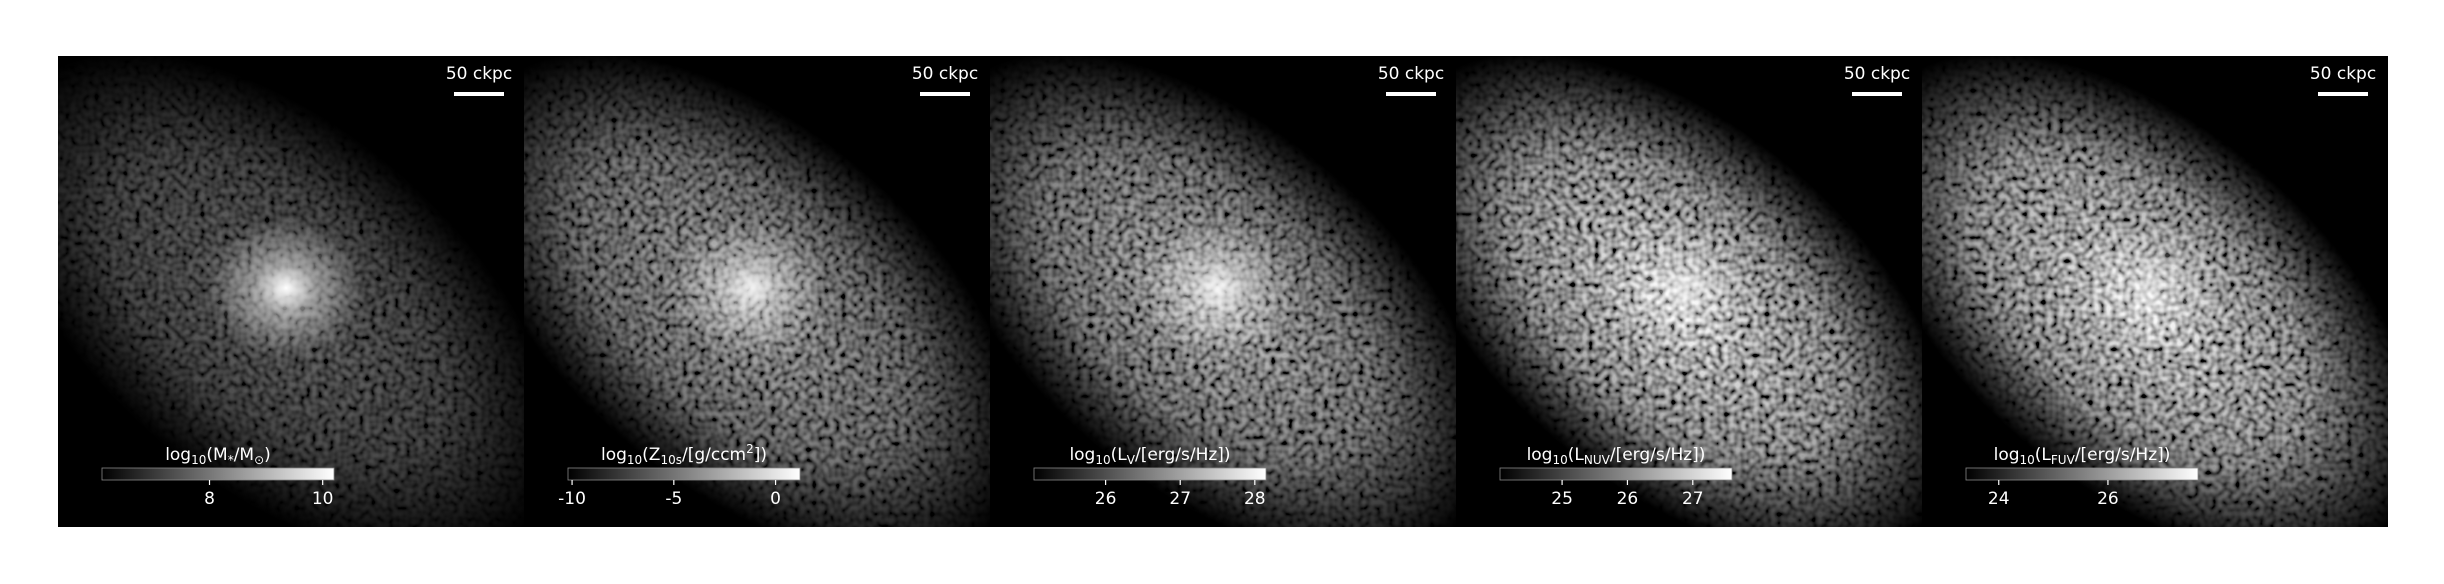  Describe the element at coordinates (244, 455) in the screenshot. I see `label-part: /M` at that location.